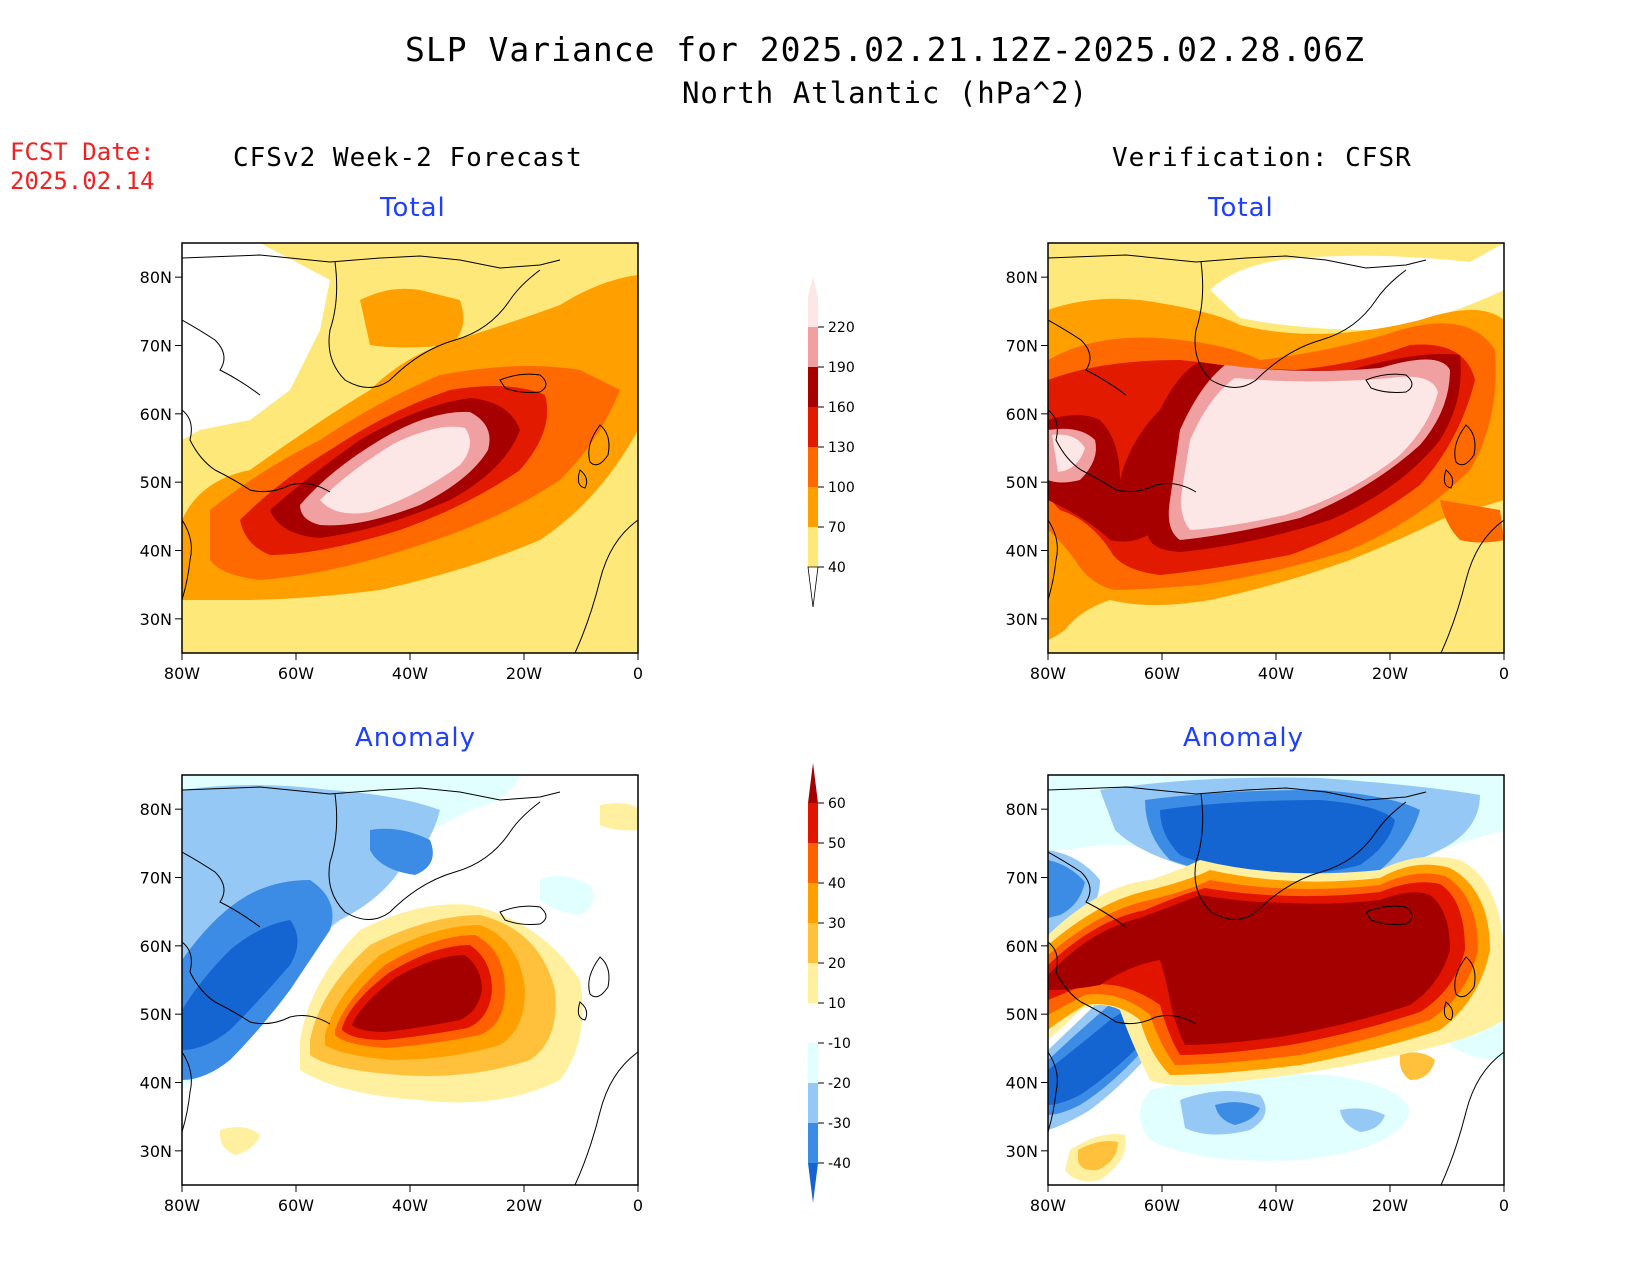 Image resolution: width=1650 pixels, height=1275 pixels. I want to click on colorbar-total-label: 190, so click(841, 368).